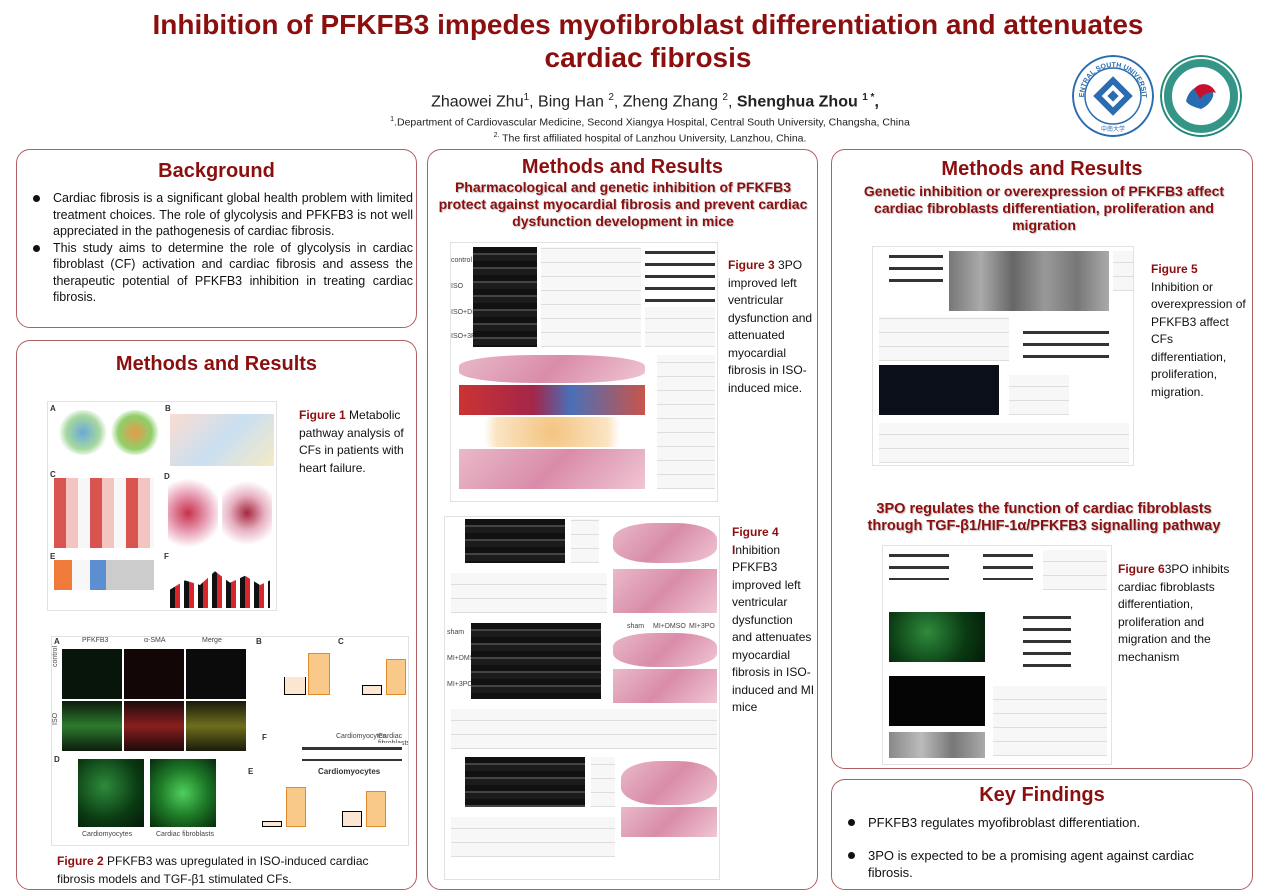 This screenshot has height=895, width=1268. Describe the element at coordinates (1003, 356) in the screenshot. I see `figure-5-image` at that location.